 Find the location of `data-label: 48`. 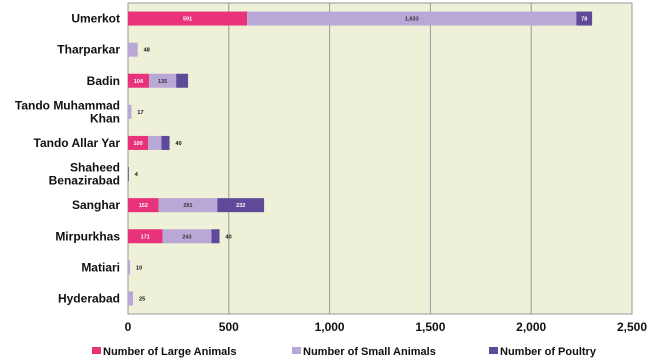

data-label: 48 is located at coordinates (147, 51).